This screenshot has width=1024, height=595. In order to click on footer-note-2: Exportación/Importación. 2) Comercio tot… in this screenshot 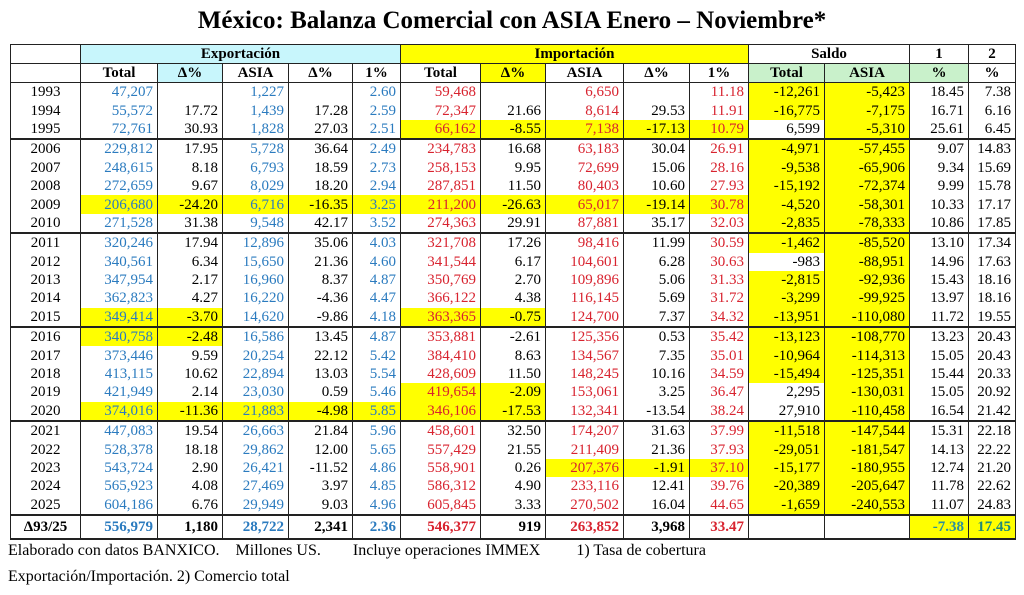, I will do `click(149, 576)`.